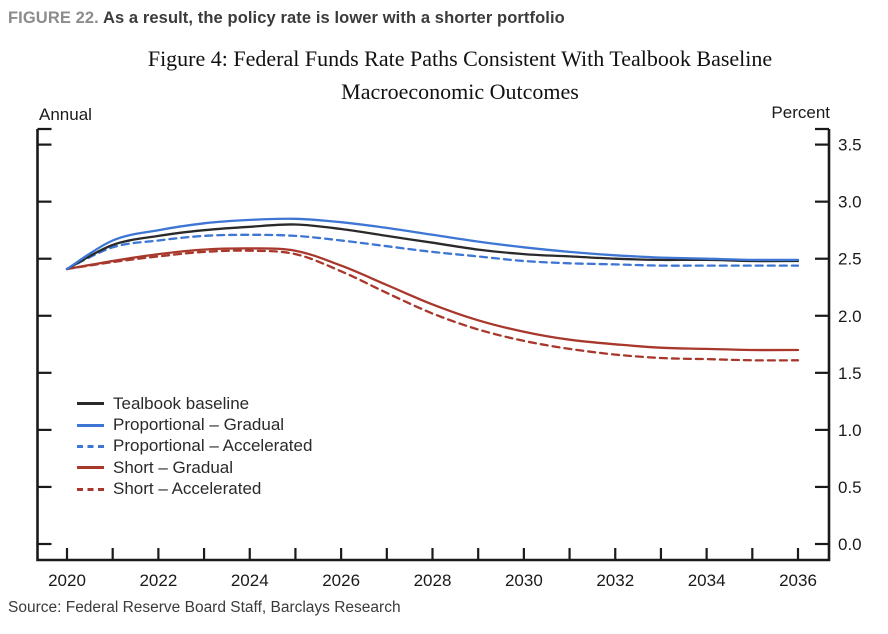  I want to click on legend-swatch-blue-dashed, so click(90, 446).